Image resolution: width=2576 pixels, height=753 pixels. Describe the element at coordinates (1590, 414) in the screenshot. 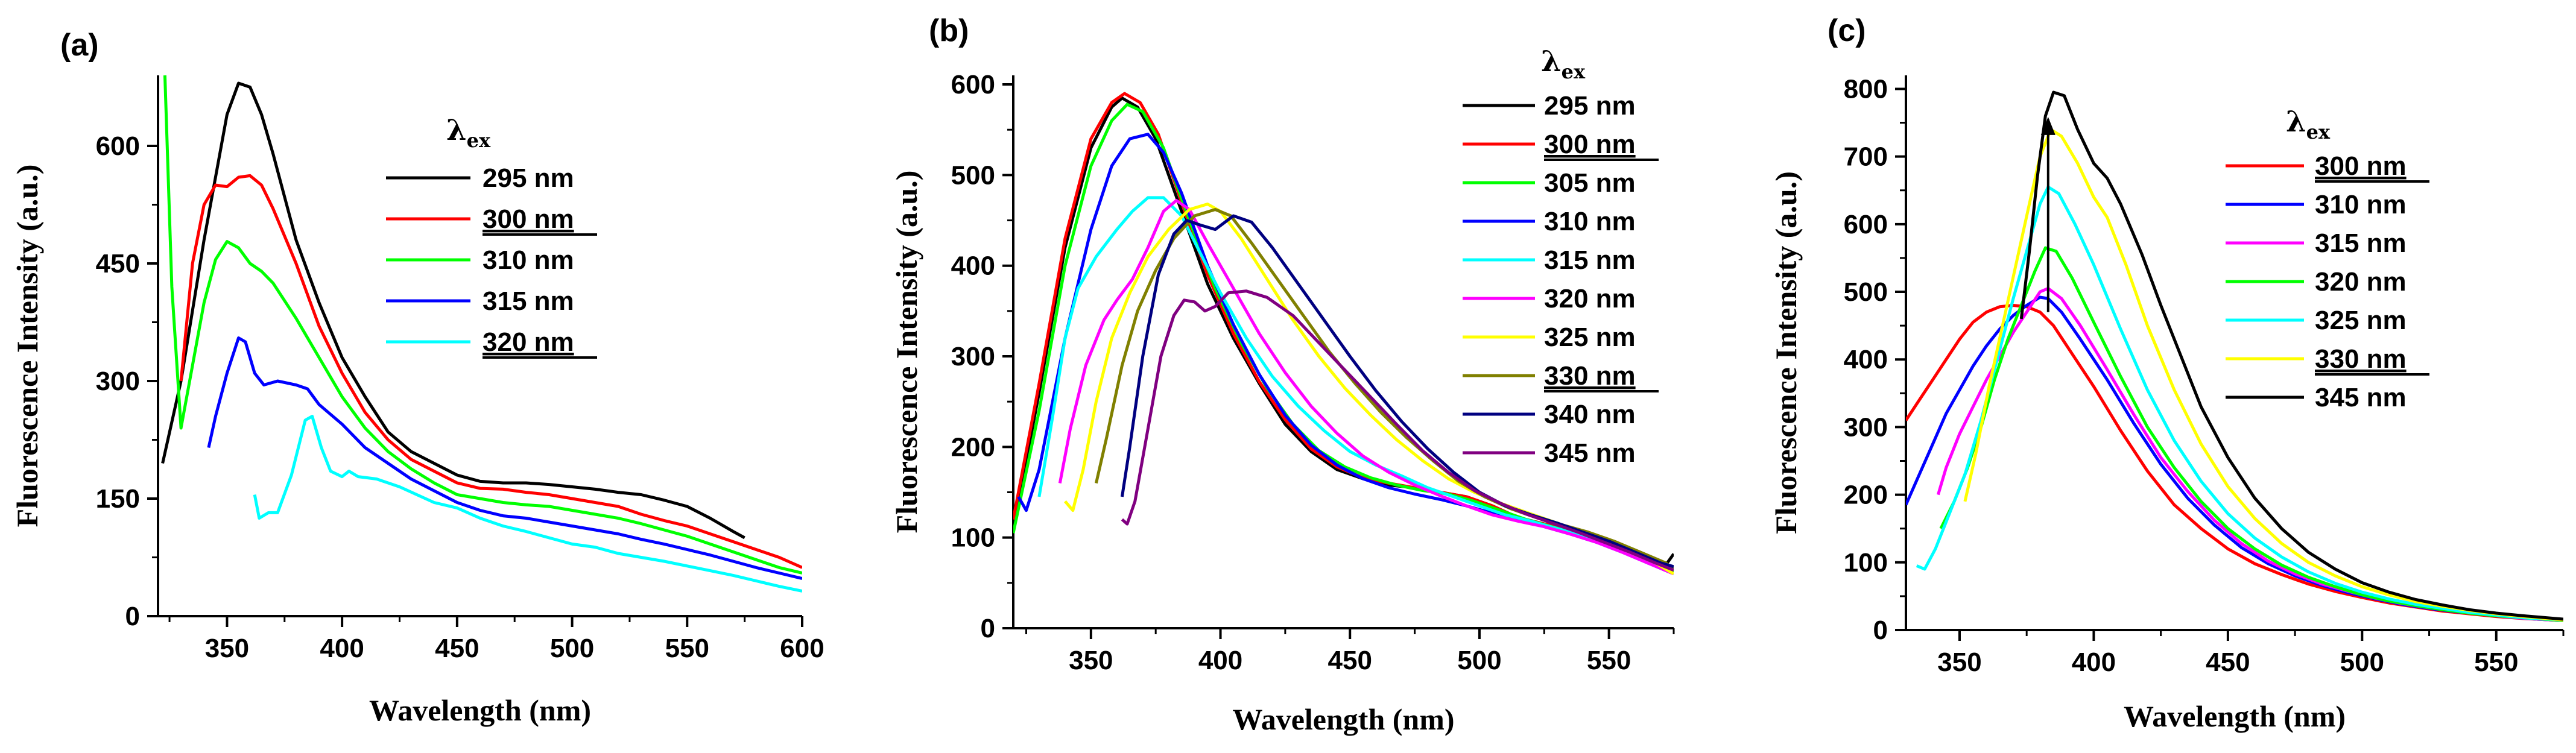

I see `legend-label: 340 nm` at that location.